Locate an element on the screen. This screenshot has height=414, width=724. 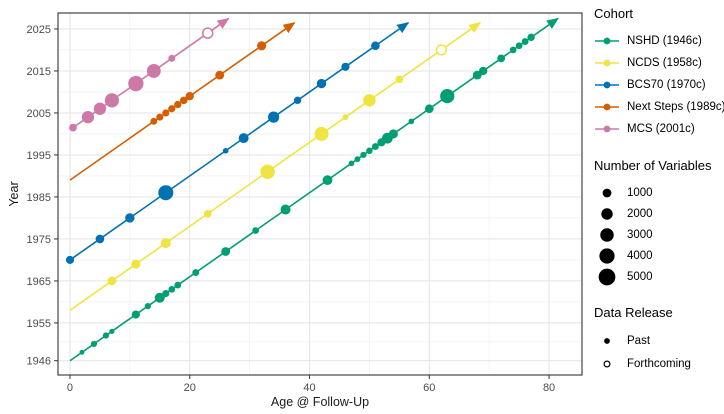
y-tick-label: 1975 is located at coordinates (39, 240).